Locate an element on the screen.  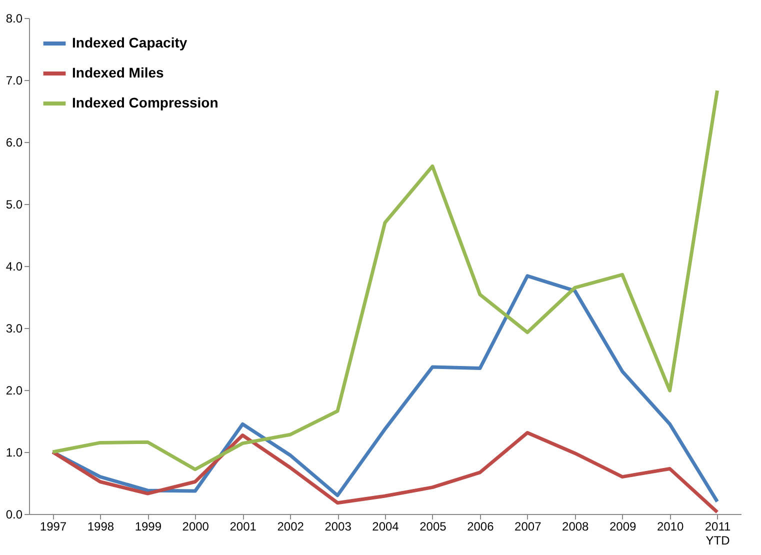
x-tick-label: 1999 is located at coordinates (148, 527).